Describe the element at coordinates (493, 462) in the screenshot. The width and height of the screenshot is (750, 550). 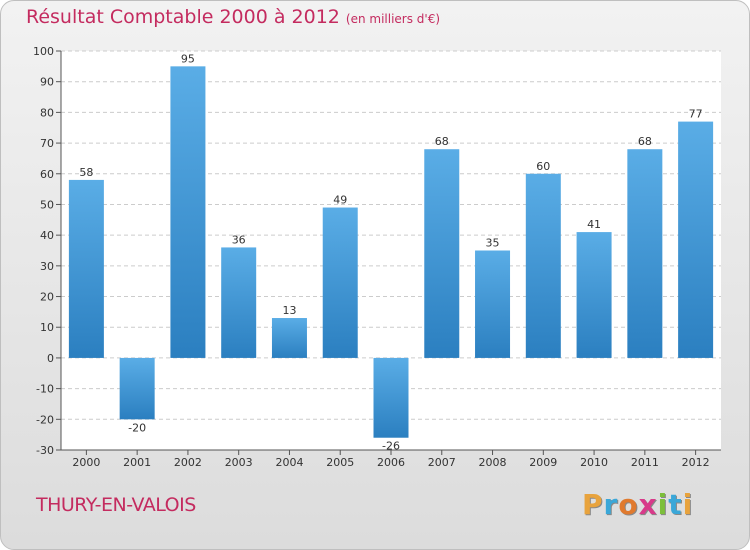
I see `x-tick-label: 2008` at that location.